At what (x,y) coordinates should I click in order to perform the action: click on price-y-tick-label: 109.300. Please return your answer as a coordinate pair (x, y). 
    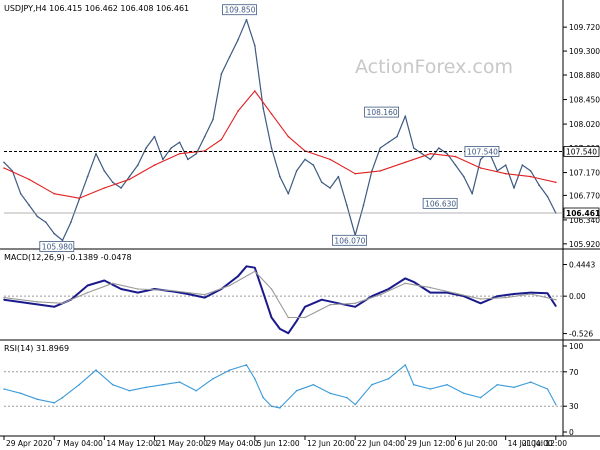
    Looking at the image, I should click on (584, 51).